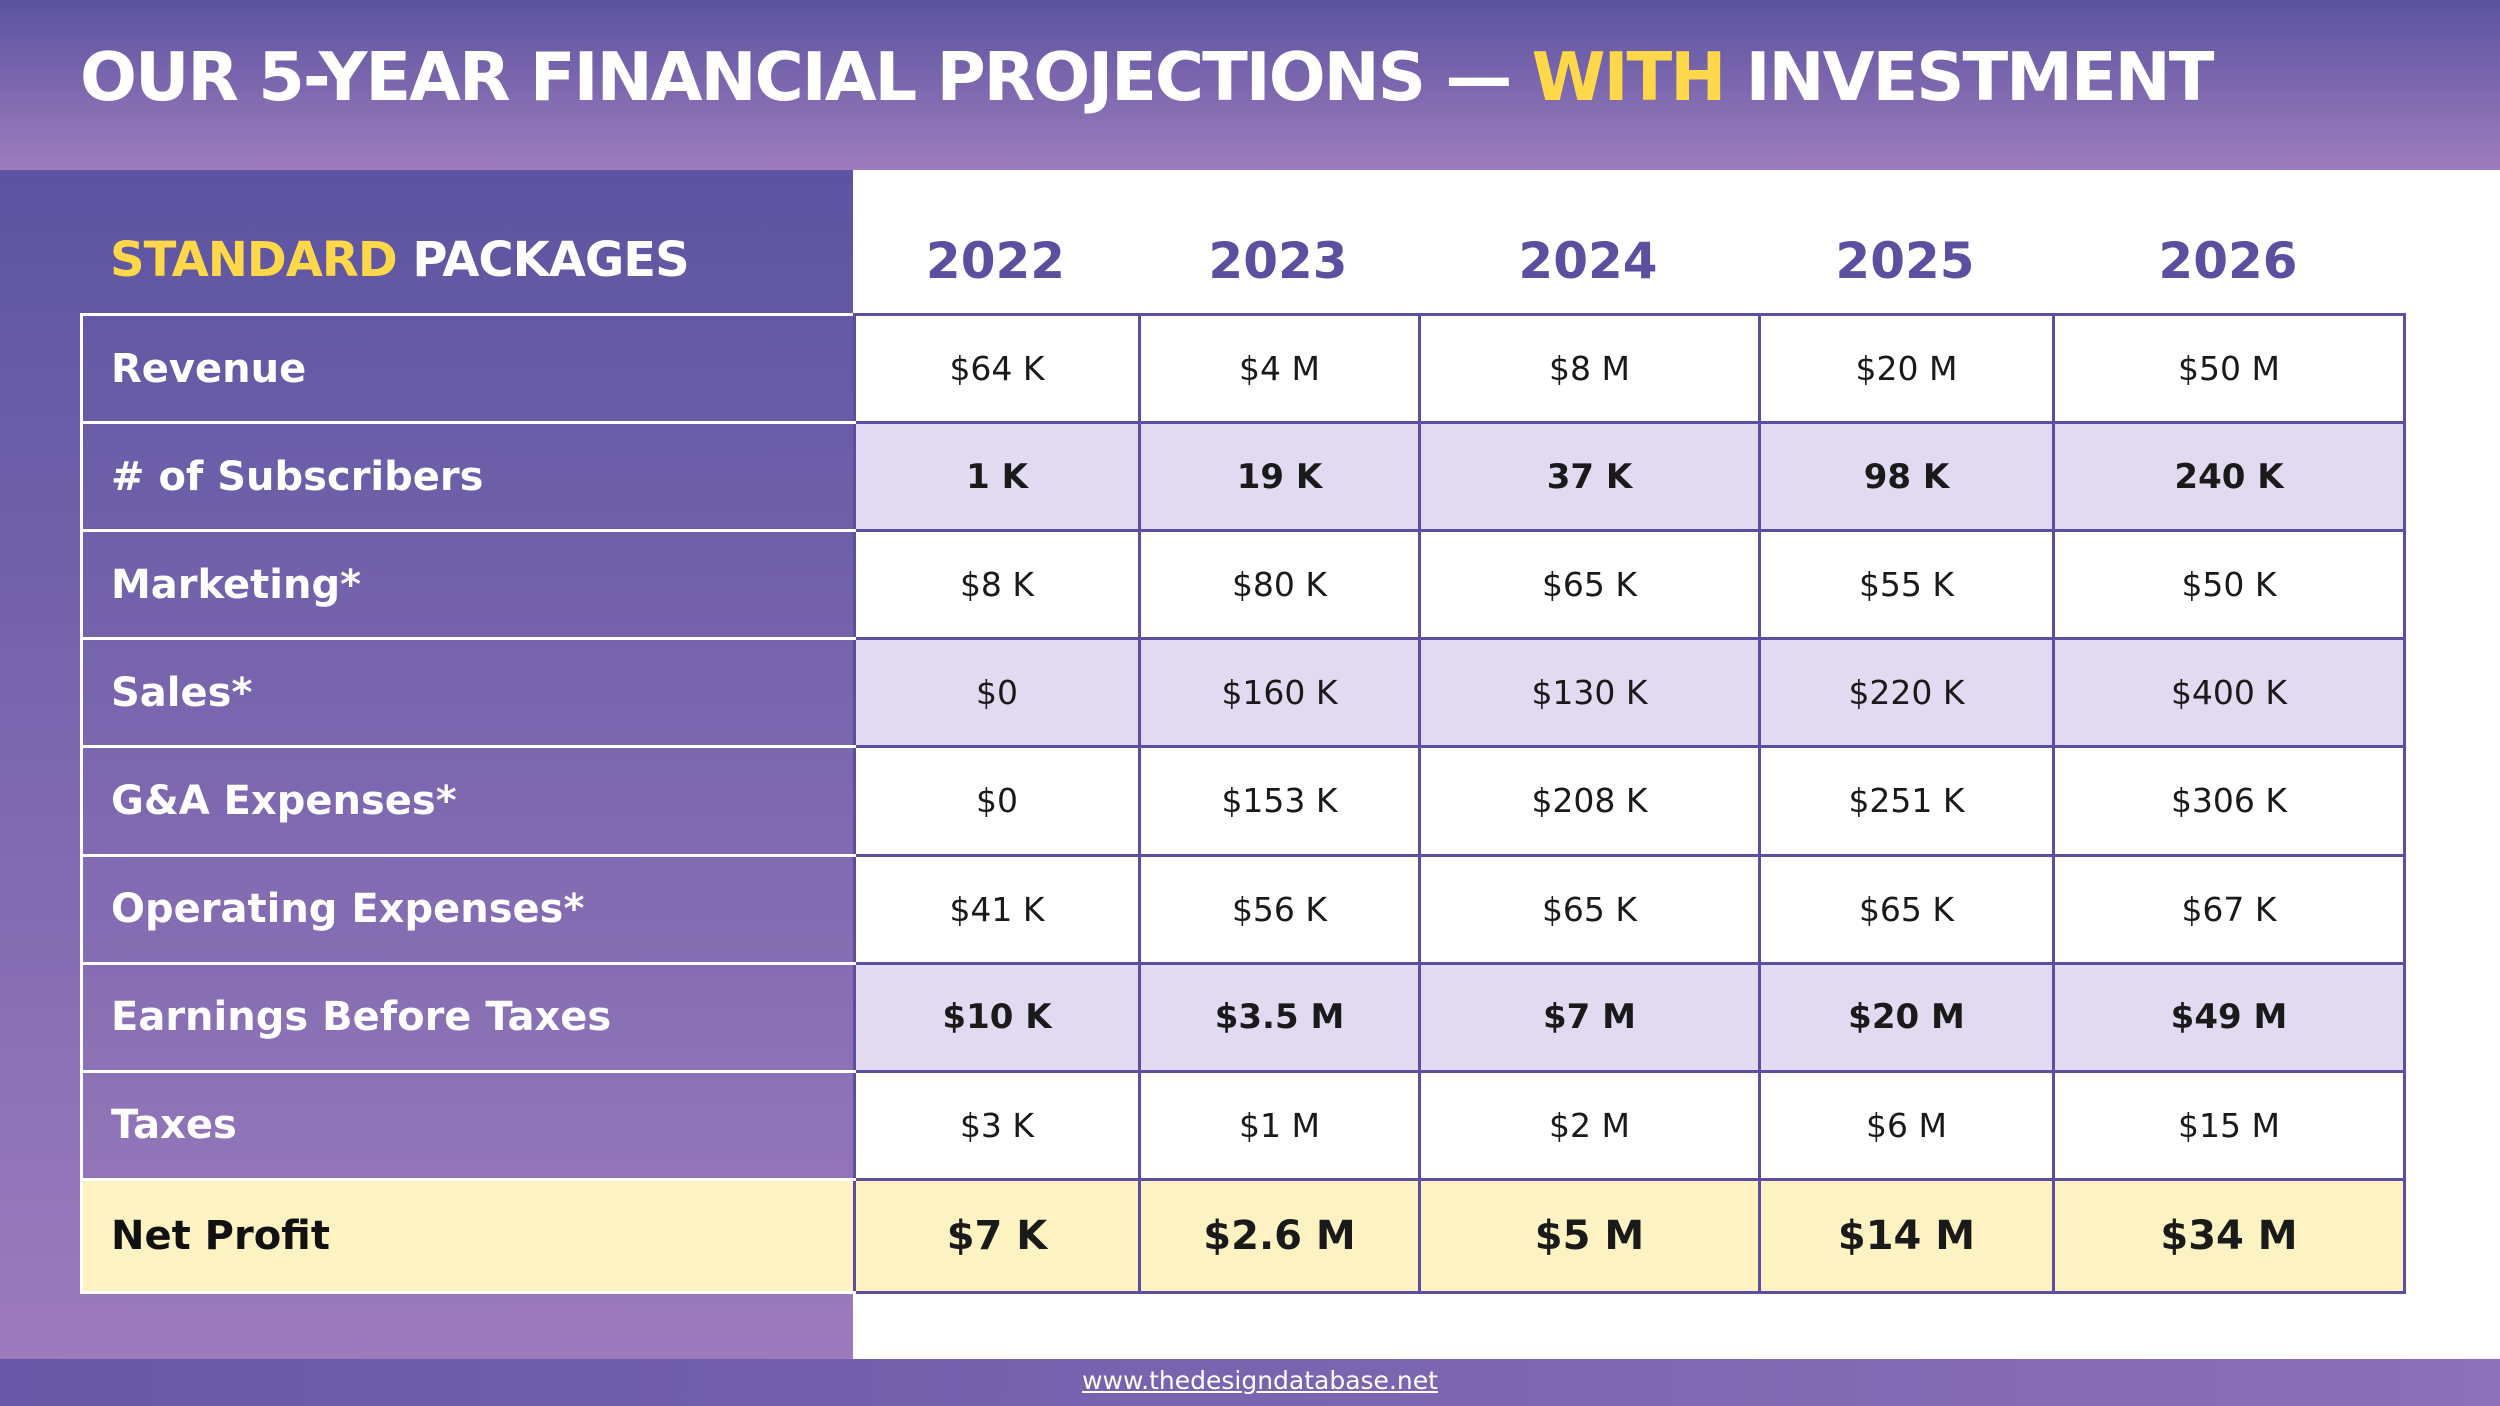 Image resolution: width=2500 pixels, height=1406 pixels. Describe the element at coordinates (1589, 368) in the screenshot. I see `table-cell: $8 M` at that location.